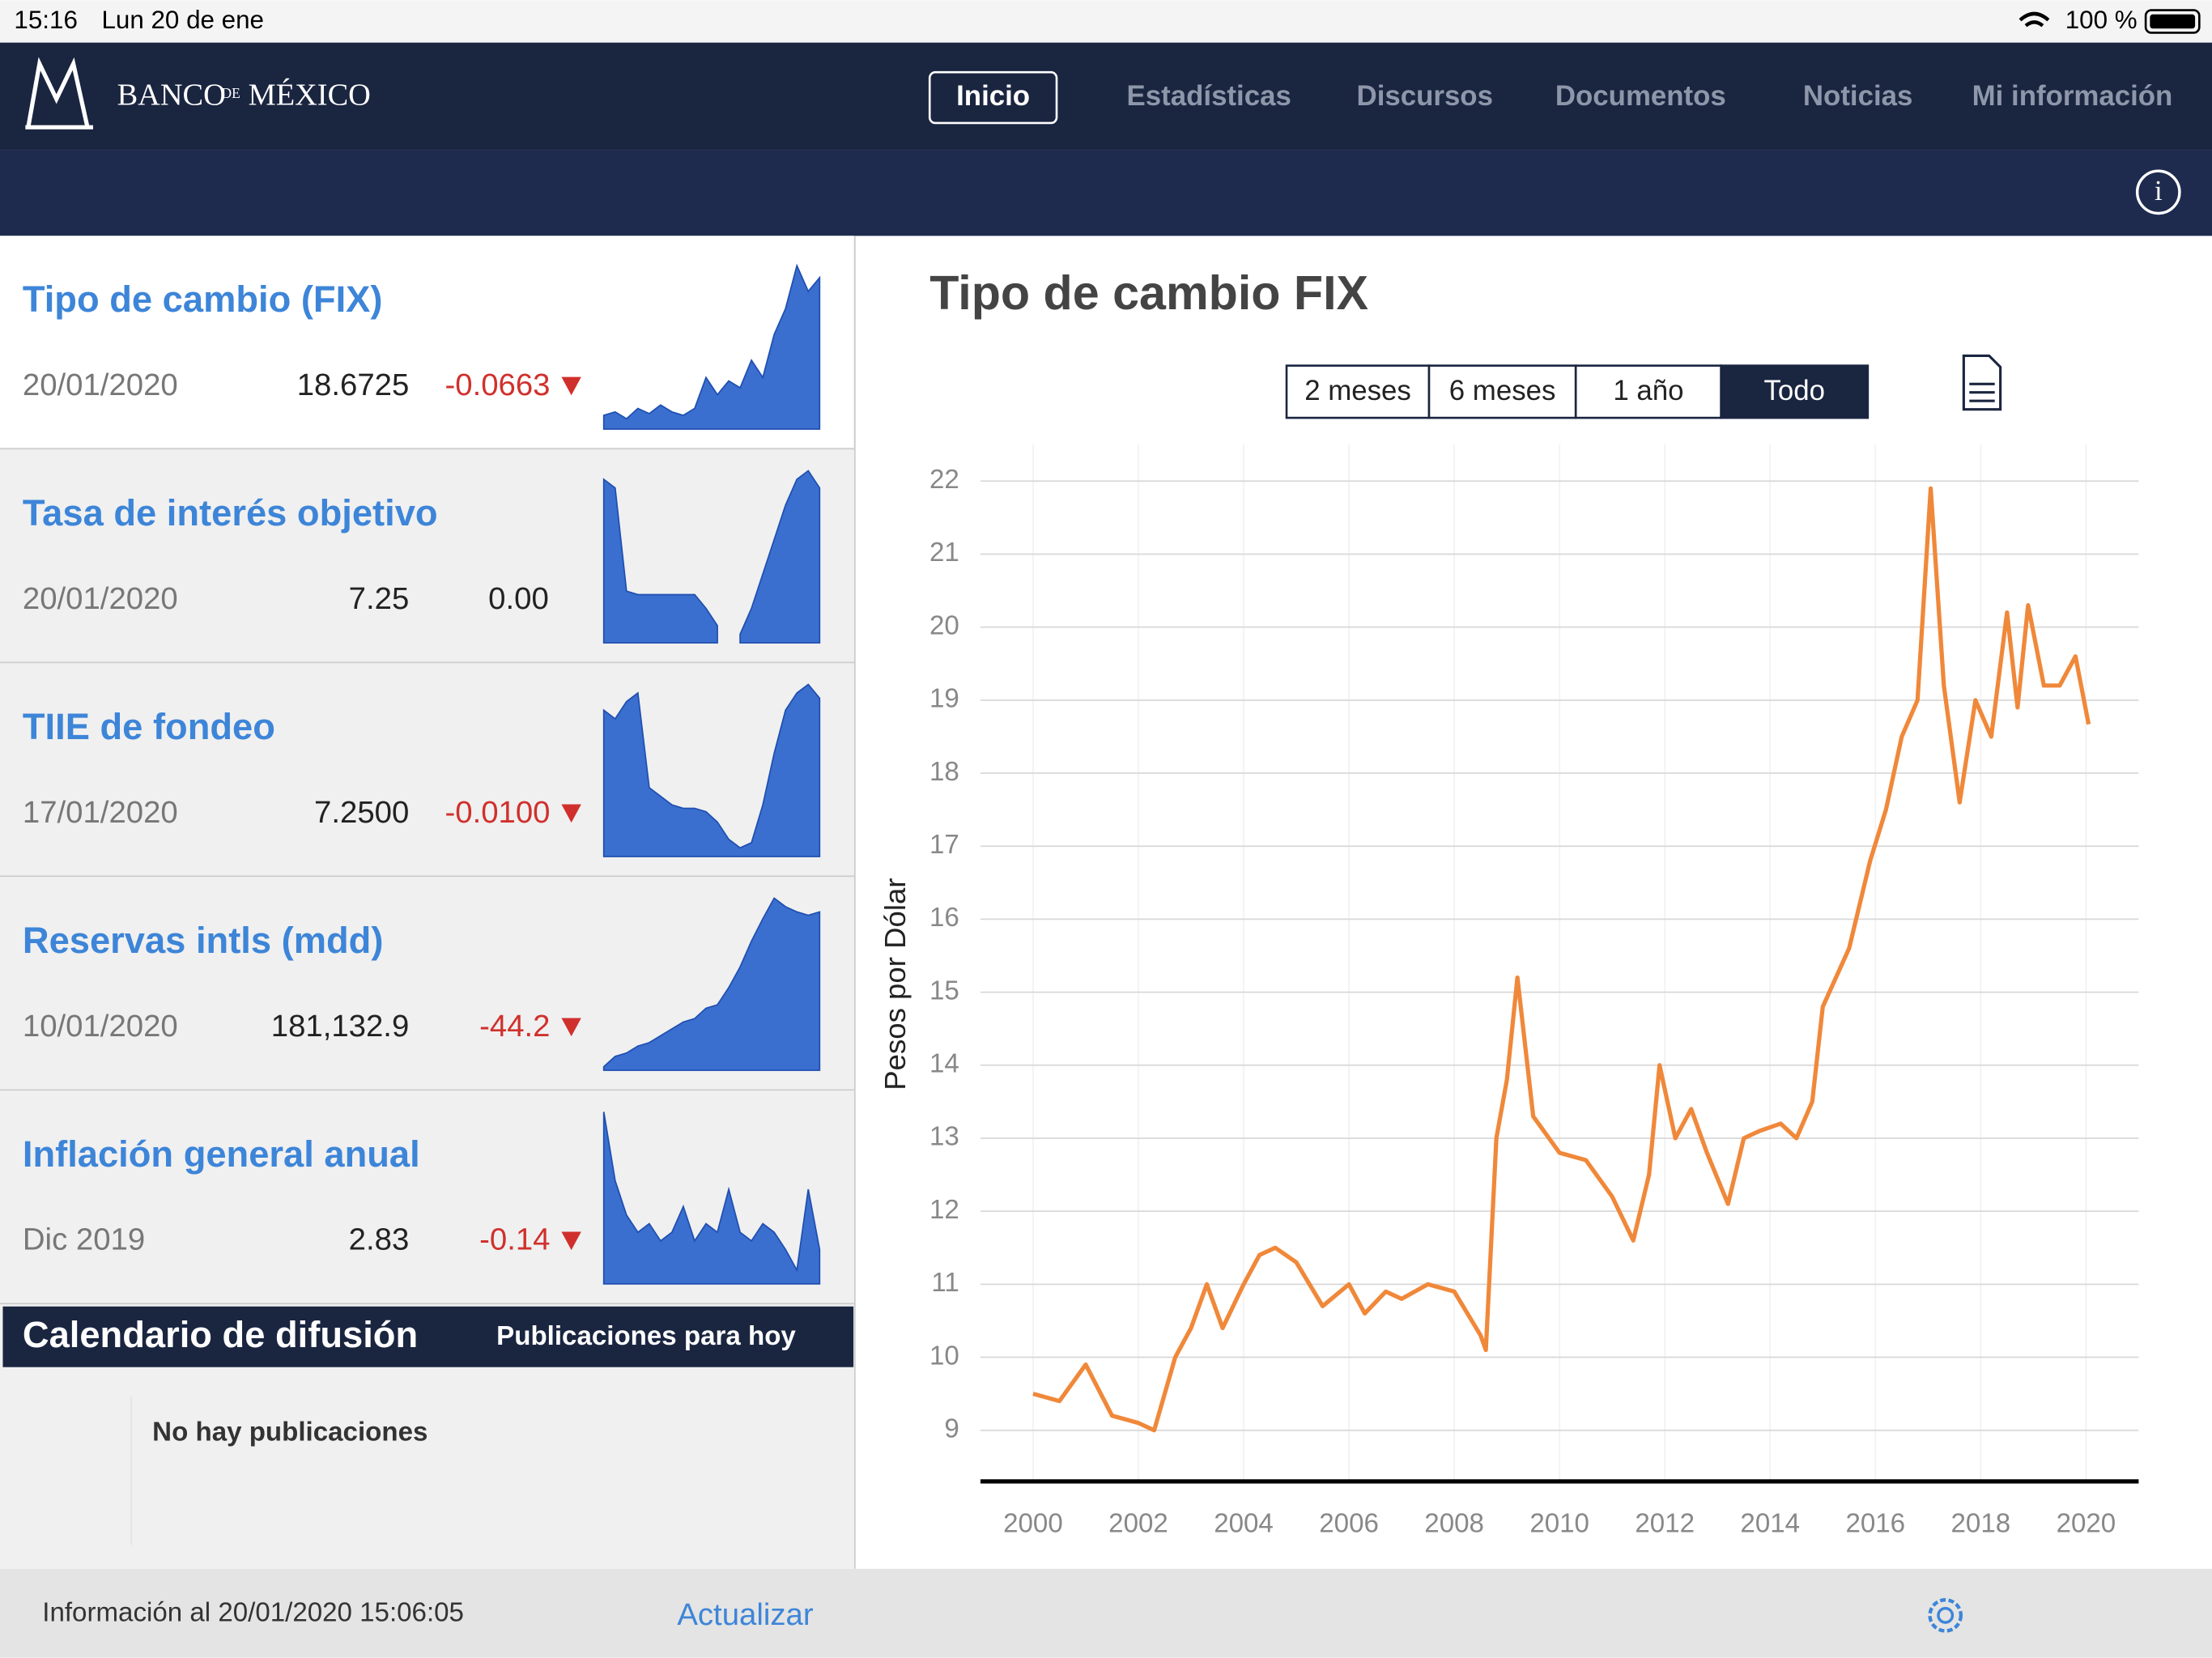 The height and width of the screenshot is (1658, 2212). Describe the element at coordinates (518, 598) in the screenshot. I see `indicator-change: 0.00` at that location.